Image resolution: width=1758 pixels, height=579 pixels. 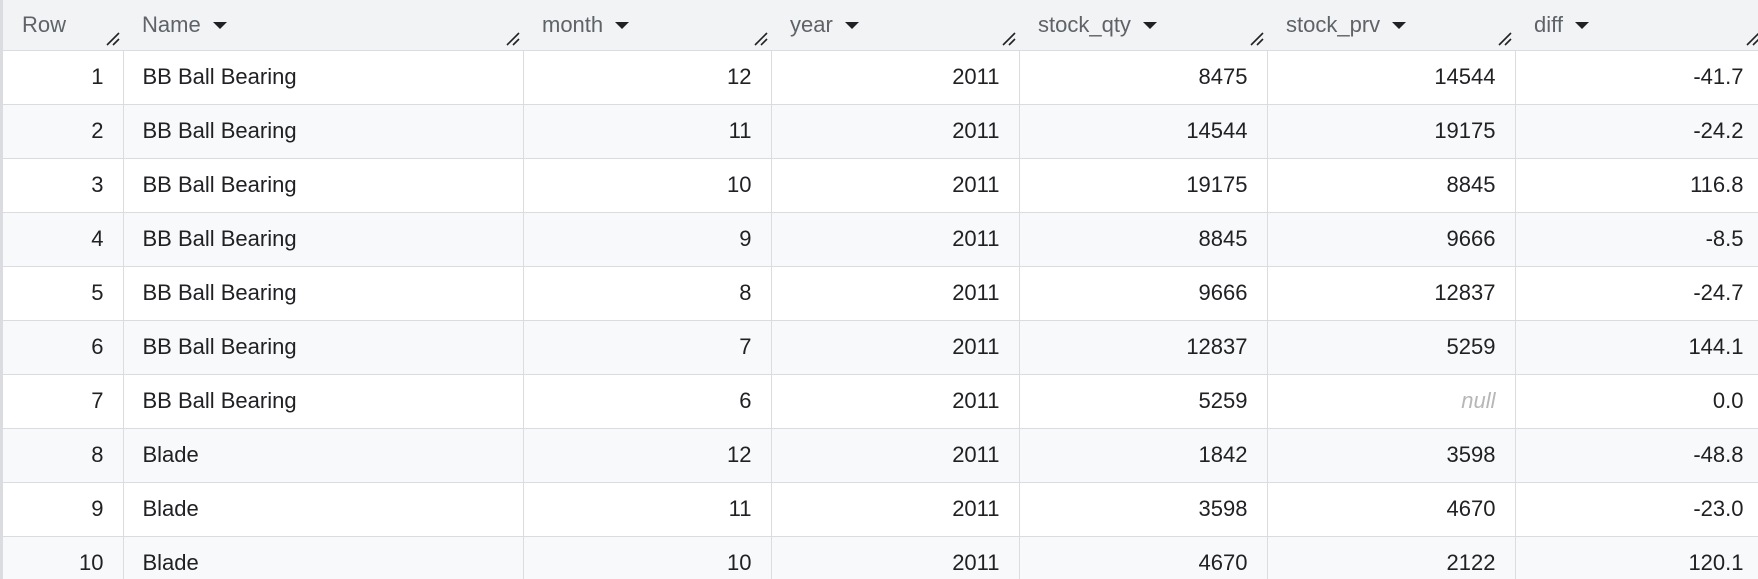 I want to click on cell-stock-prv: 14544, so click(x=1391, y=77).